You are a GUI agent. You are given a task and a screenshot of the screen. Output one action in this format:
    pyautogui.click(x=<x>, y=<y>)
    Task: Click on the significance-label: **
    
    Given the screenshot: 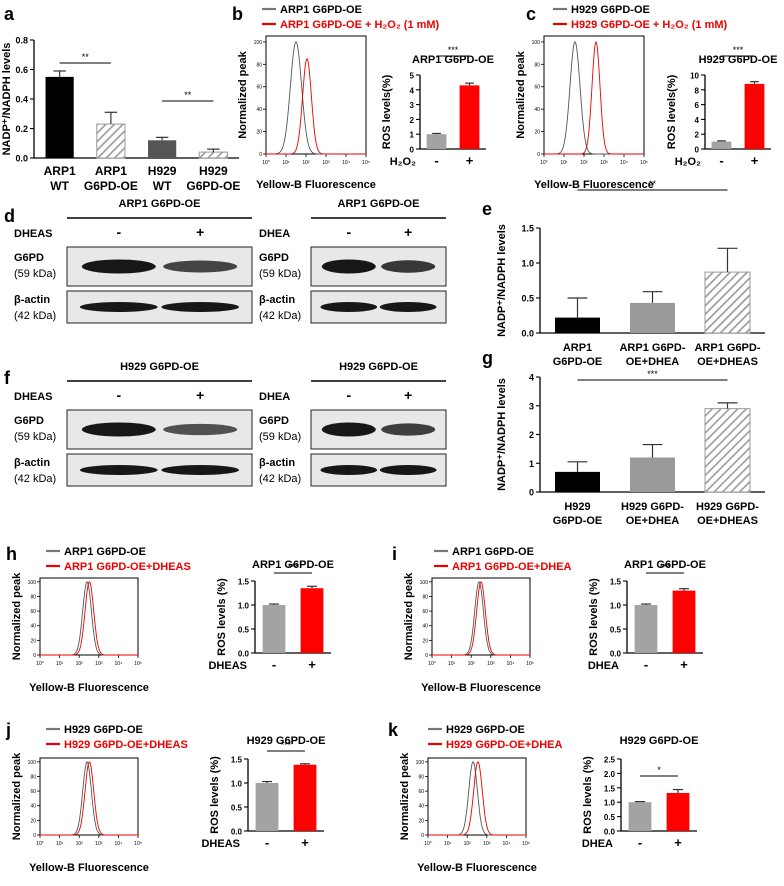 What is the action you would take?
    pyautogui.click(x=188, y=95)
    